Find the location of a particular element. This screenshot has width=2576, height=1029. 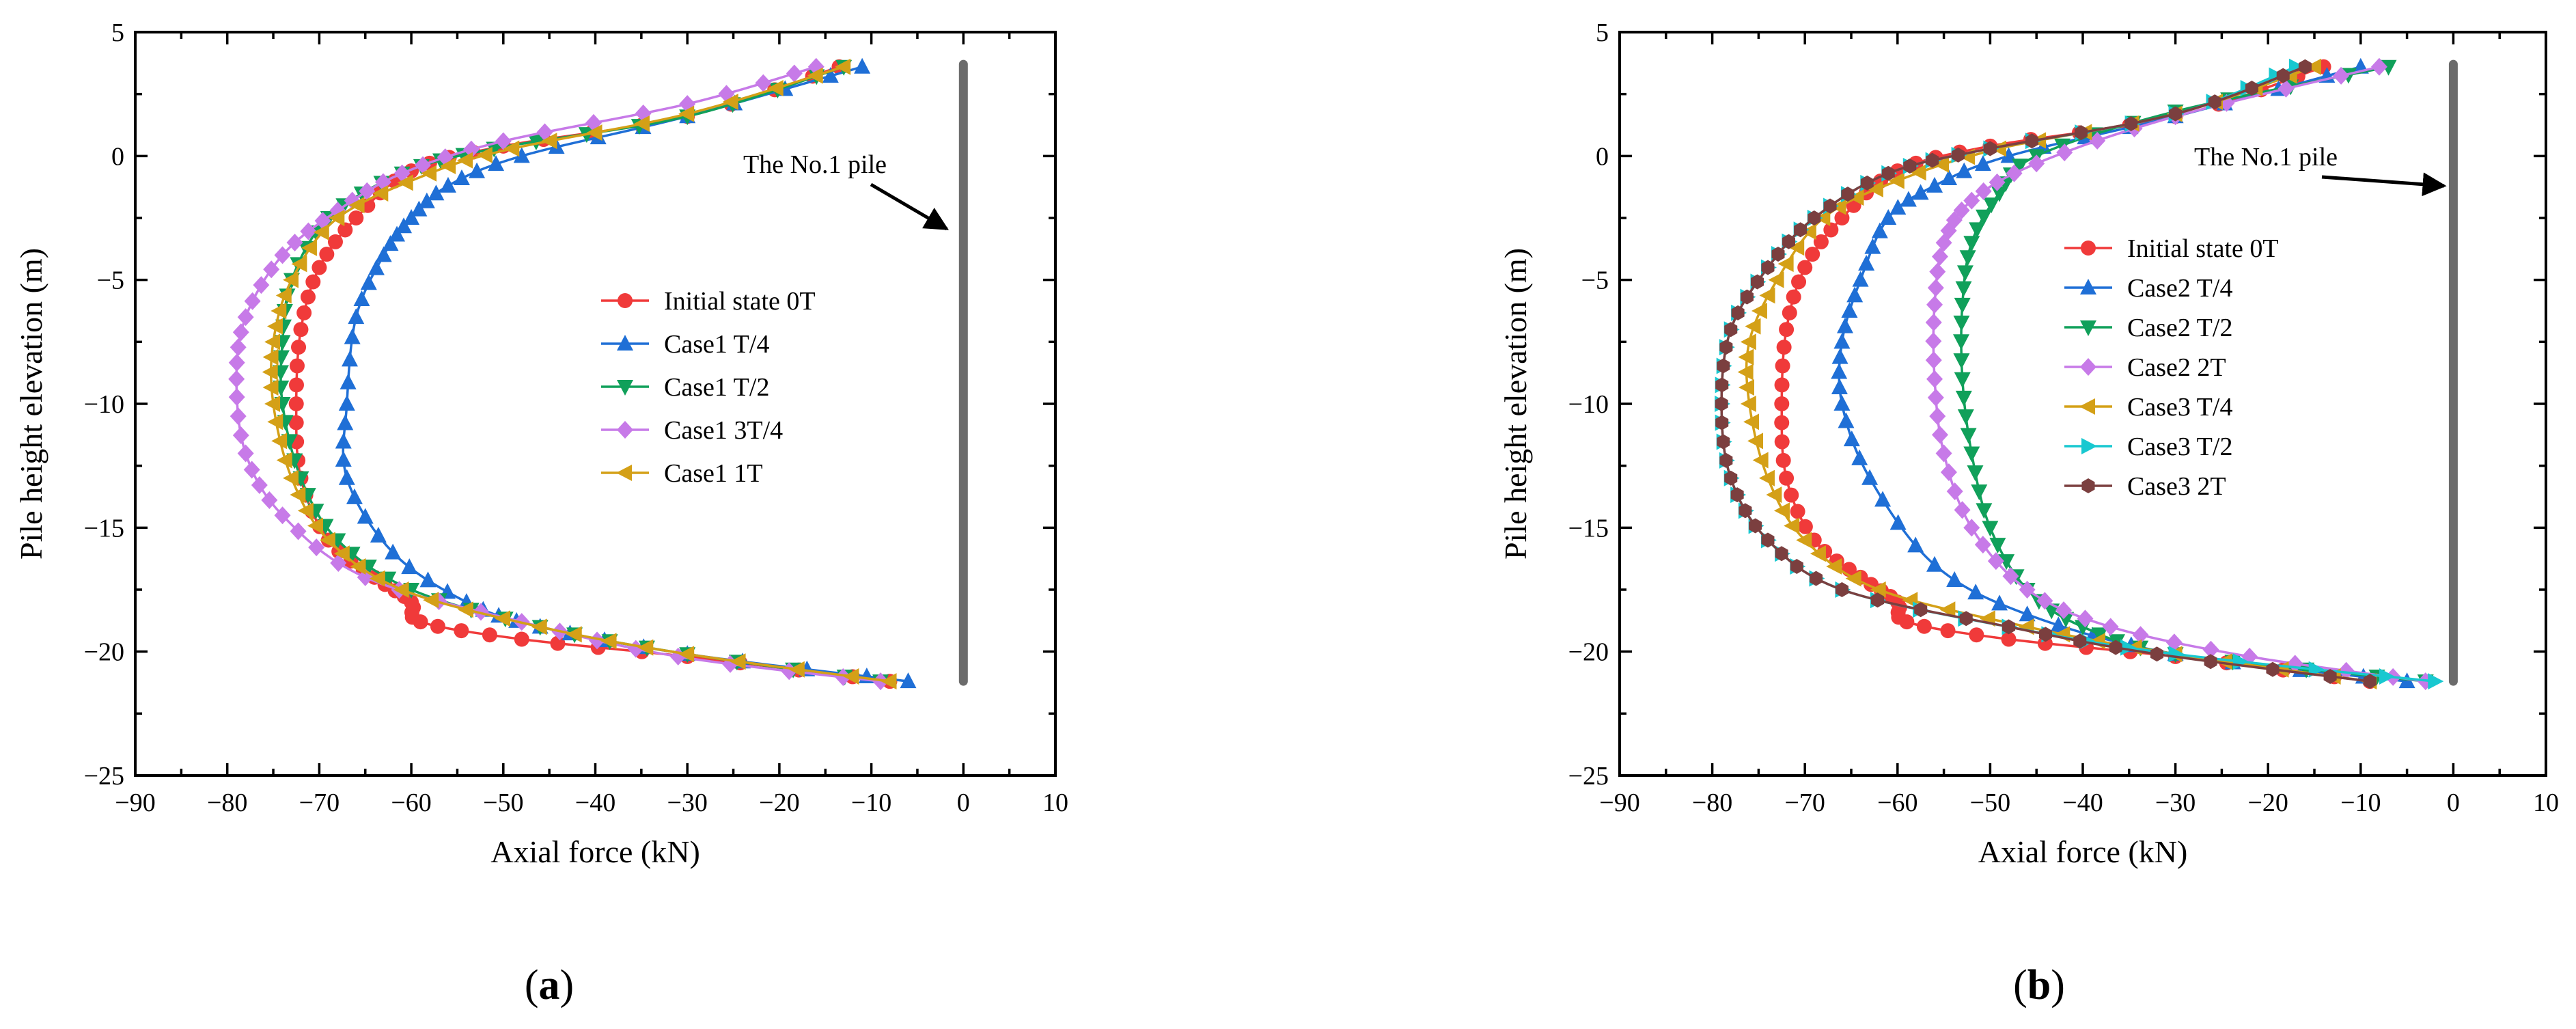

legend-label: Case3 T/2 is located at coordinates (2180, 447).